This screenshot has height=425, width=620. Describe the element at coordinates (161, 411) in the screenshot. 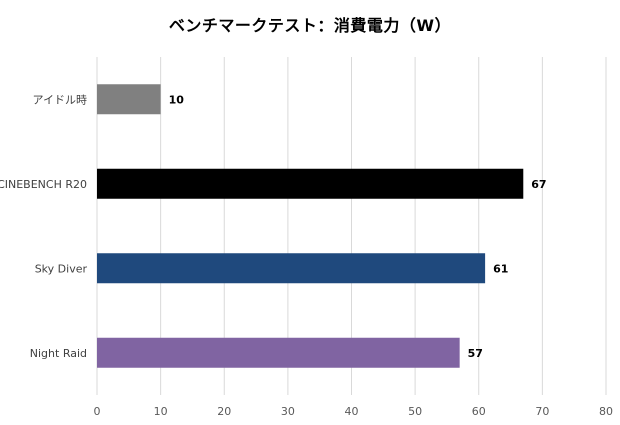

I see `x-tick-label: 10` at that location.